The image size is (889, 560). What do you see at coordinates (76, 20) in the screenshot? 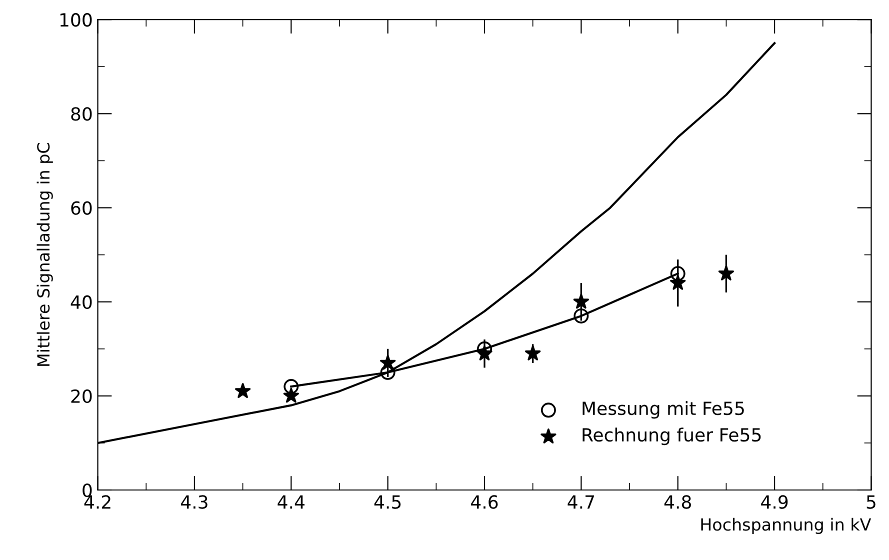
I see `y-tick-label: 100` at bounding box center [76, 20].